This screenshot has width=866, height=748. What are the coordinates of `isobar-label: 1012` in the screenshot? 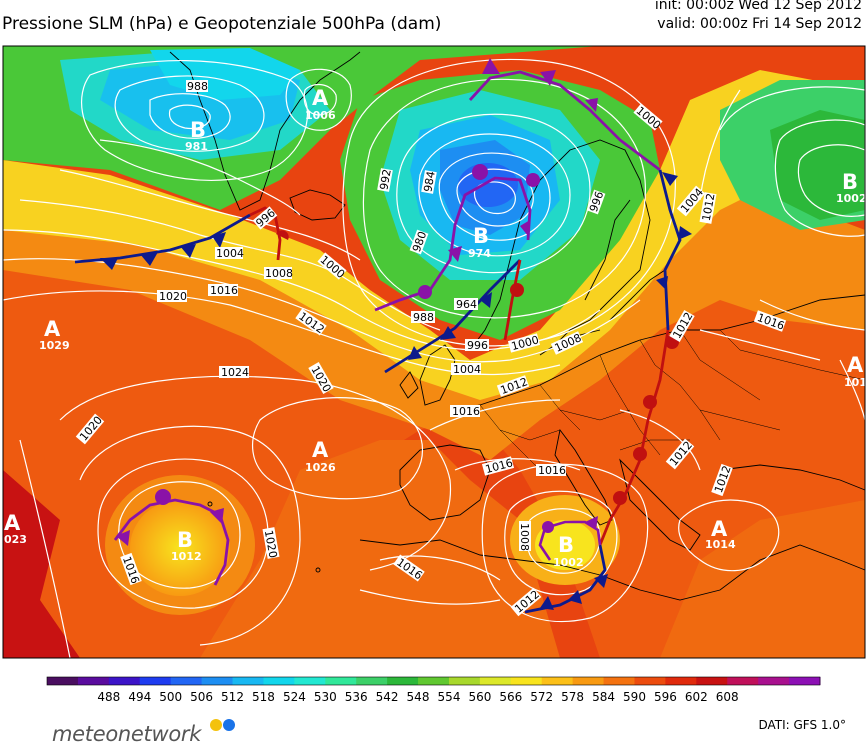 It's located at (709, 207).